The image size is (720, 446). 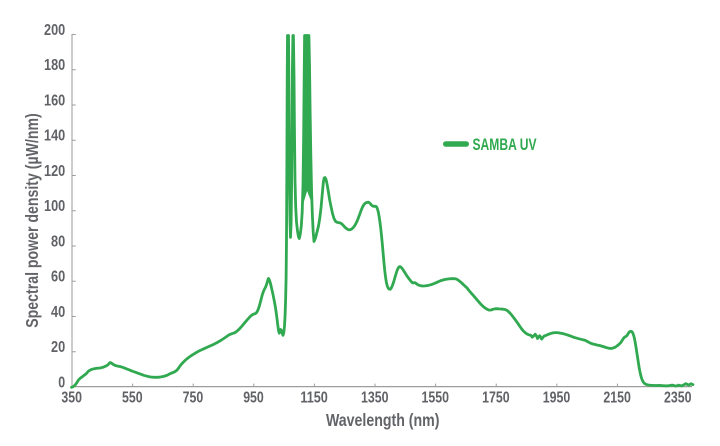 I want to click on svg-text: Wavelength (nm), so click(x=383, y=420).